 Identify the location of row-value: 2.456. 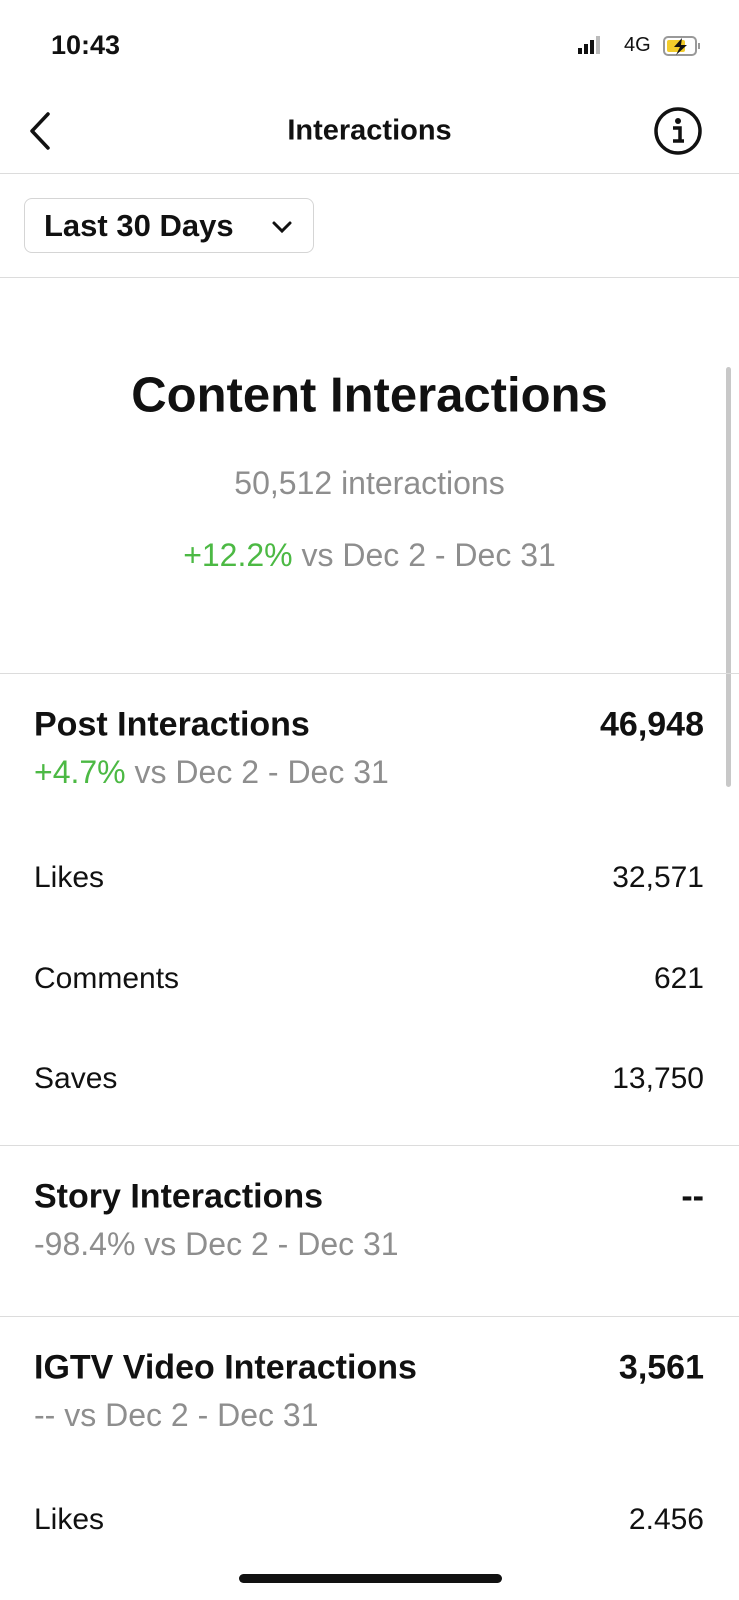
(666, 1519).